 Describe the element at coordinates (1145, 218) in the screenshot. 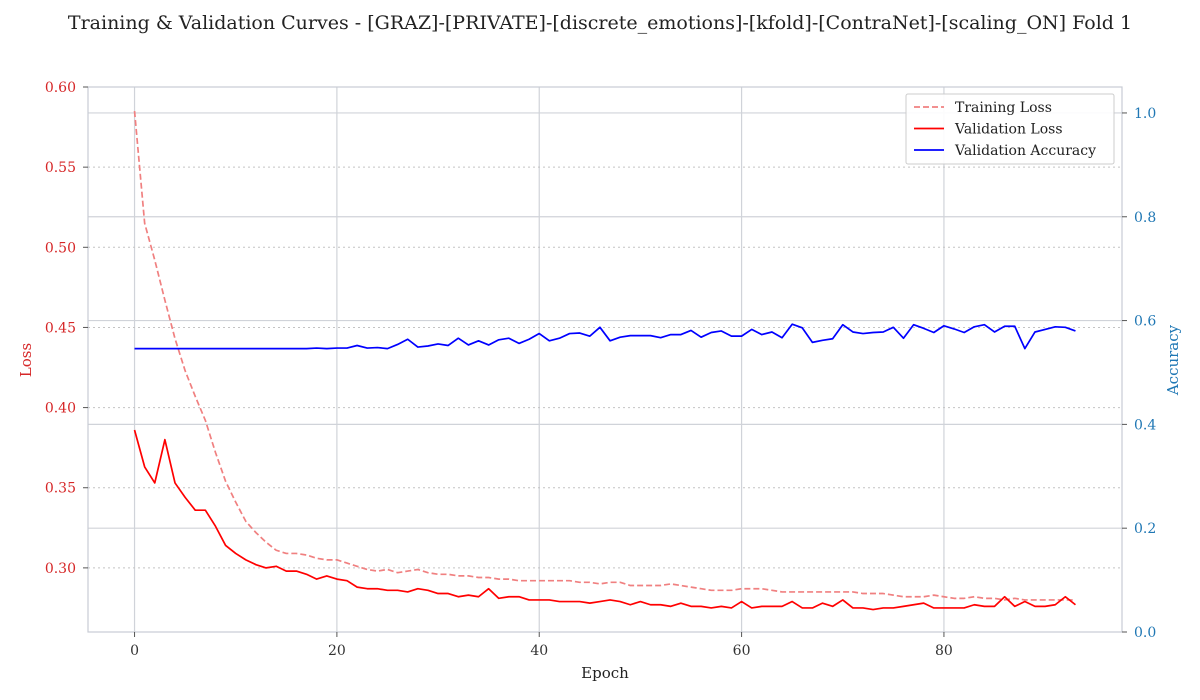

I see `y-right-tick-label: 0.8` at that location.